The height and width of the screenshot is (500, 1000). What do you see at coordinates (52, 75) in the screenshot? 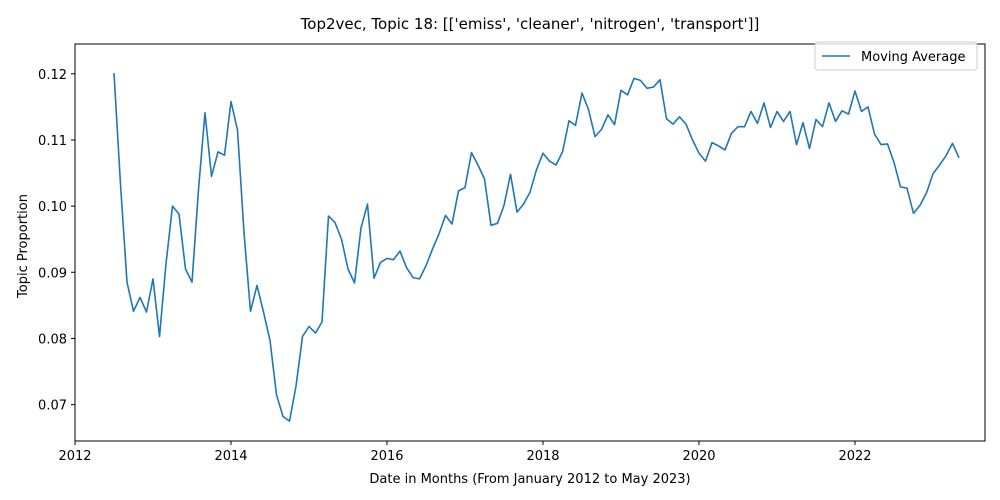
I see `y-tick-label: 0.12` at bounding box center [52, 75].